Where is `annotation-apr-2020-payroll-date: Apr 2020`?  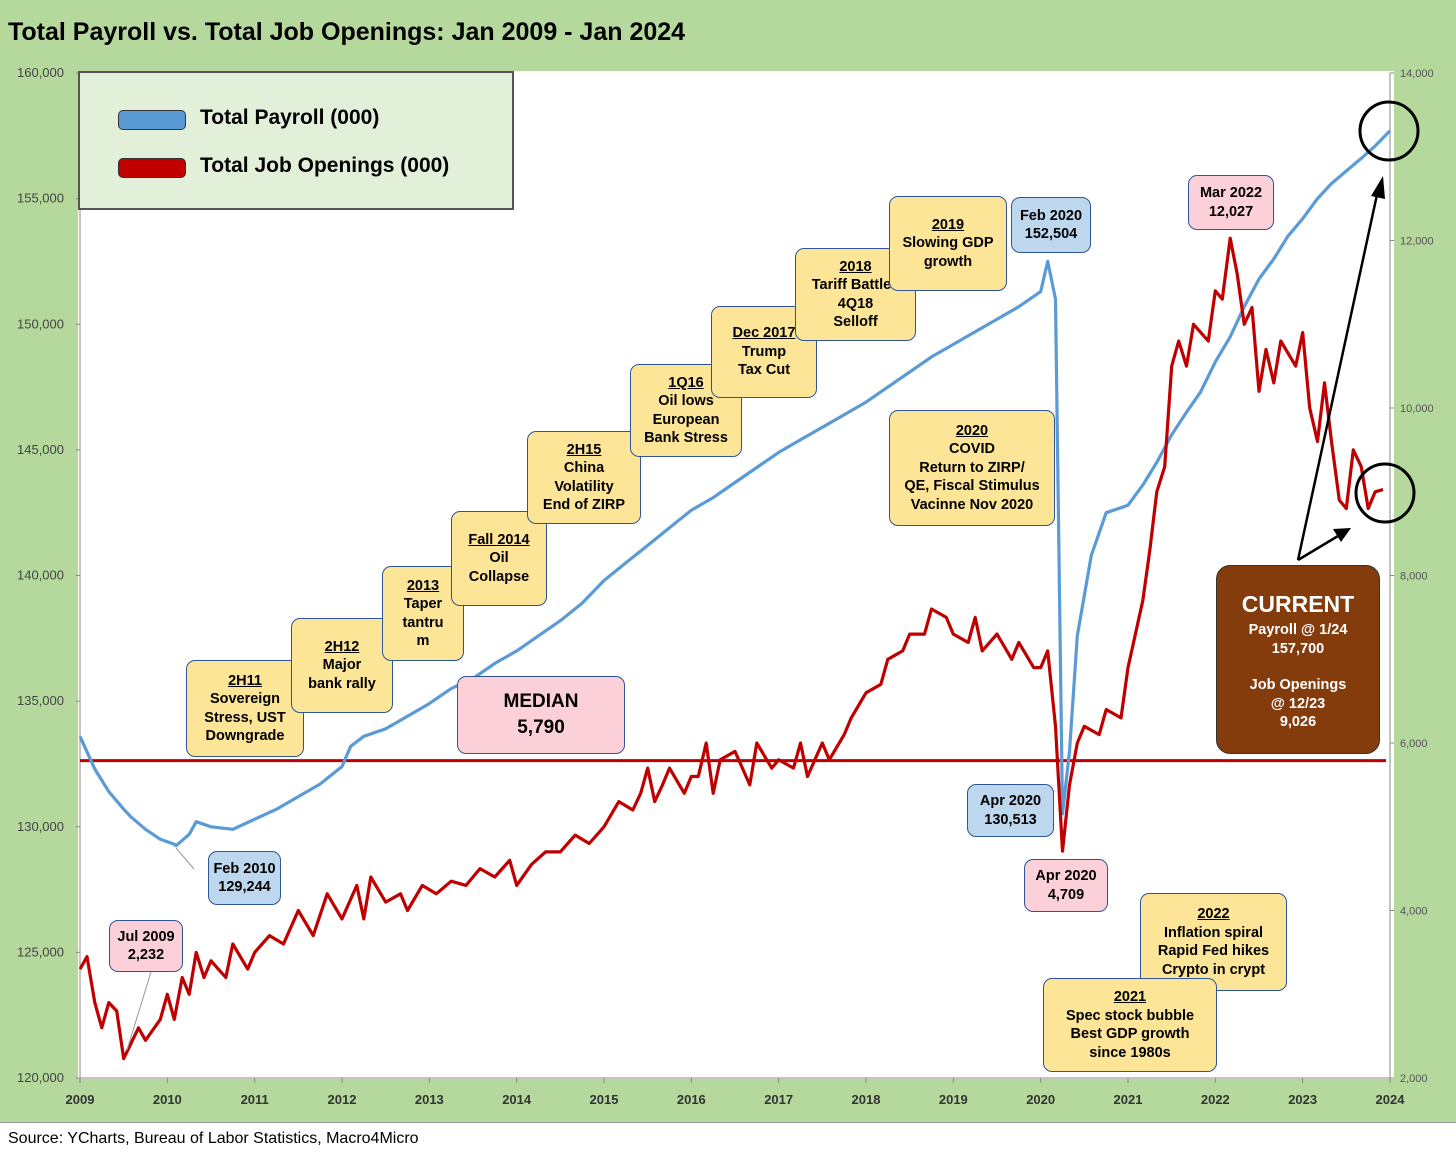
annotation-apr-2020-payroll-date: Apr 2020 is located at coordinates (1010, 801).